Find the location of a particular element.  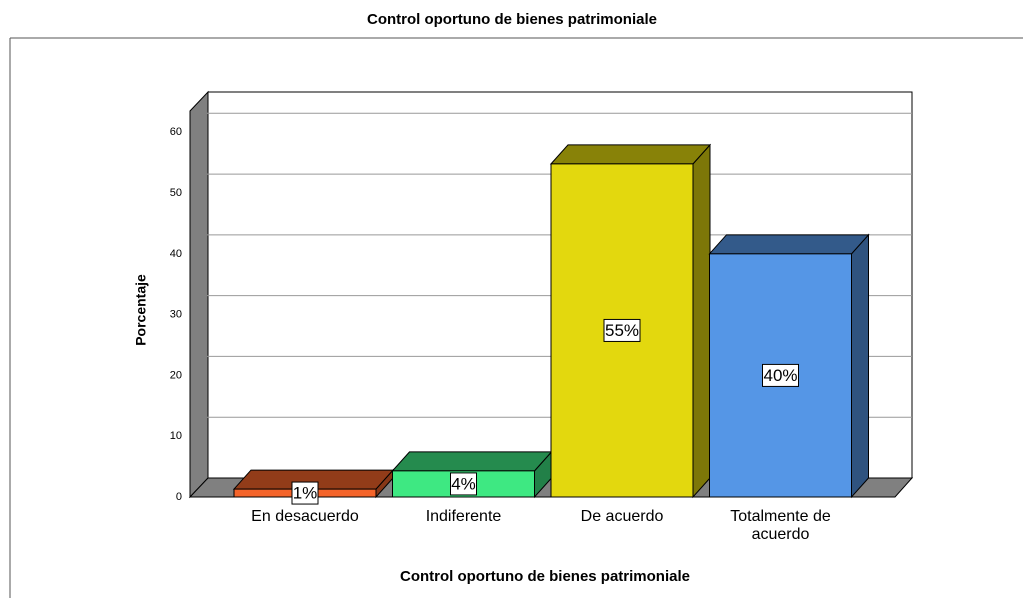

value-label: 55% is located at coordinates (622, 330).